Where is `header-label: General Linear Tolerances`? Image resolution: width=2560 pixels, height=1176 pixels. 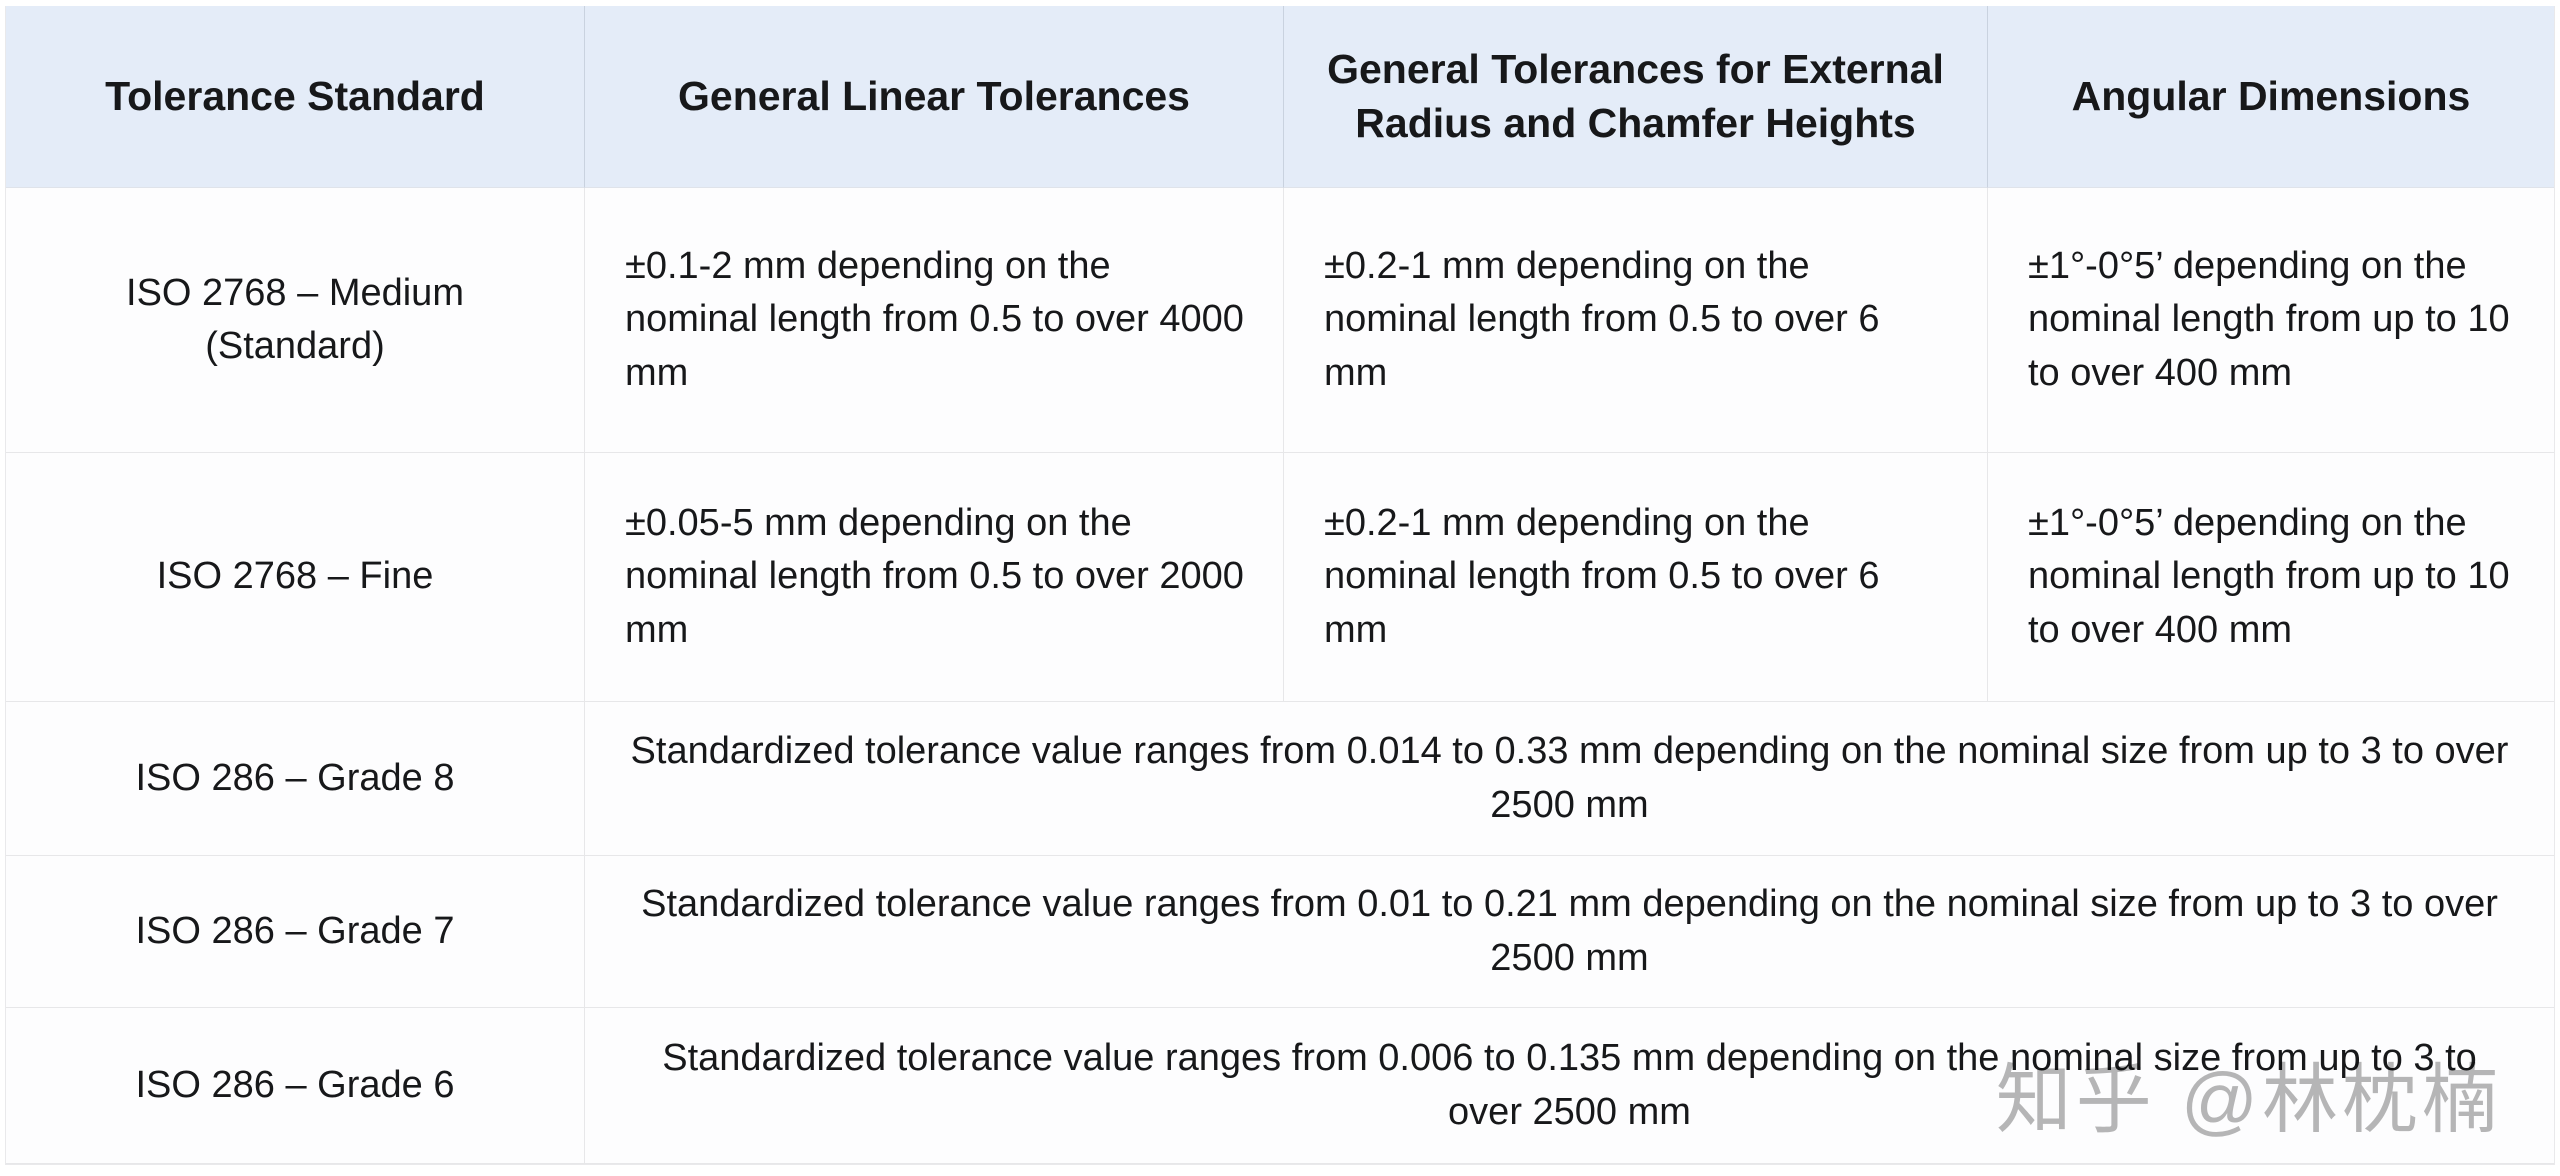 header-label: General Linear Tolerances is located at coordinates (934, 95).